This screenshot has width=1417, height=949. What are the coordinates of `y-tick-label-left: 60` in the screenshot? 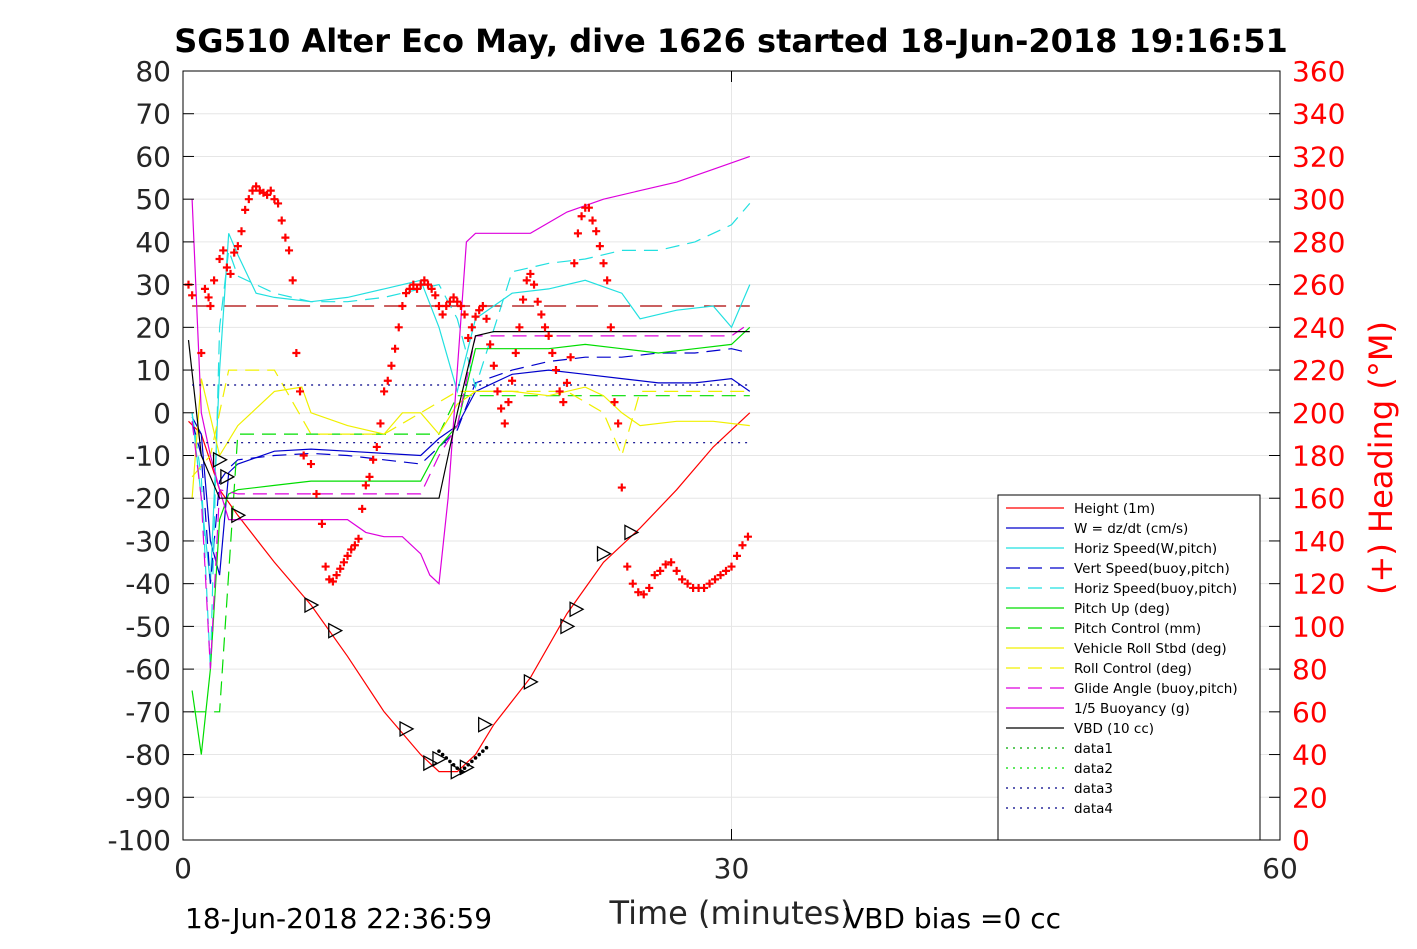 It's located at (153, 156).